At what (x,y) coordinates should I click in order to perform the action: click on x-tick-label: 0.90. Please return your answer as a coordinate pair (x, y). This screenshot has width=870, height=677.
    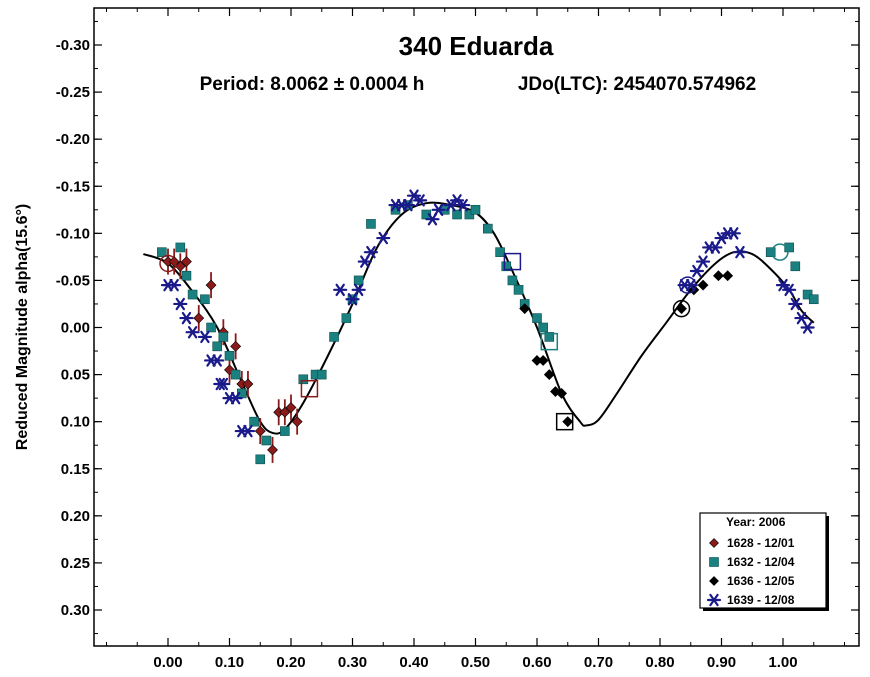
    Looking at the image, I should click on (721, 662).